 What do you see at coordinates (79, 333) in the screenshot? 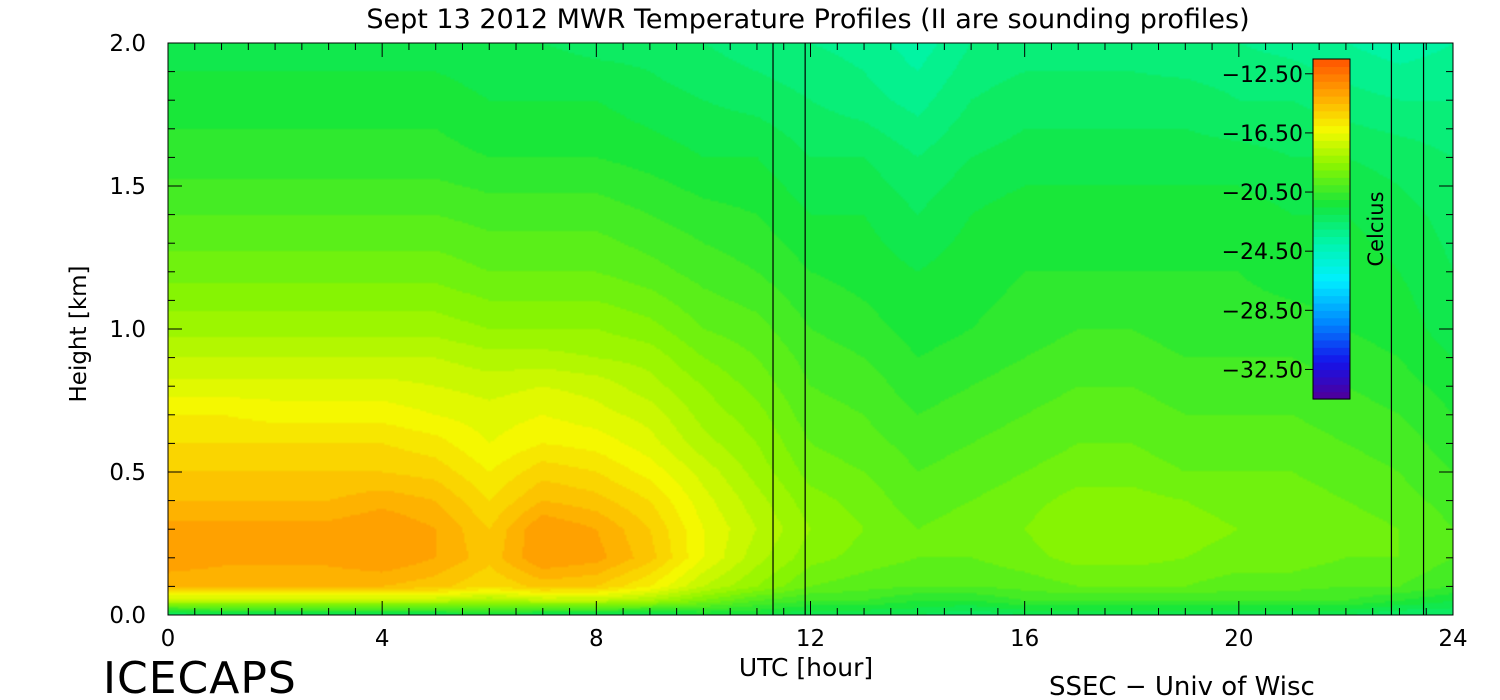
I see `y-axis-label: Height [km]` at bounding box center [79, 333].